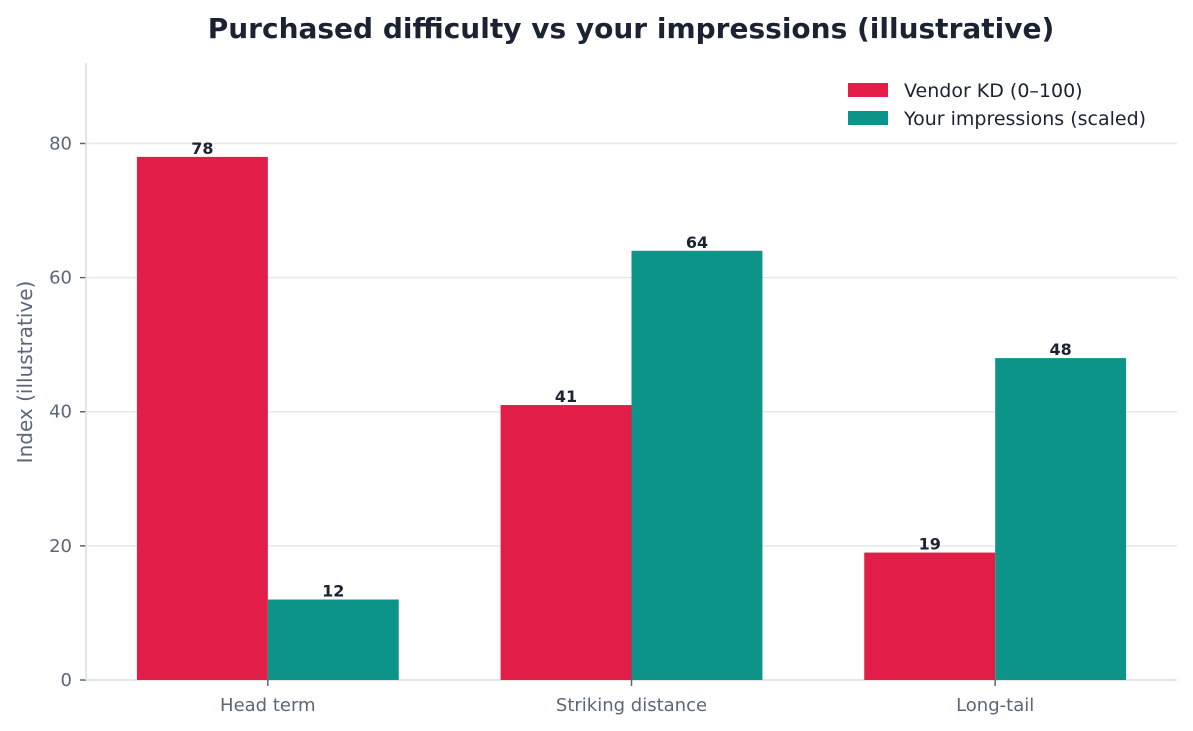  I want to click on data-label: 19, so click(930, 544).